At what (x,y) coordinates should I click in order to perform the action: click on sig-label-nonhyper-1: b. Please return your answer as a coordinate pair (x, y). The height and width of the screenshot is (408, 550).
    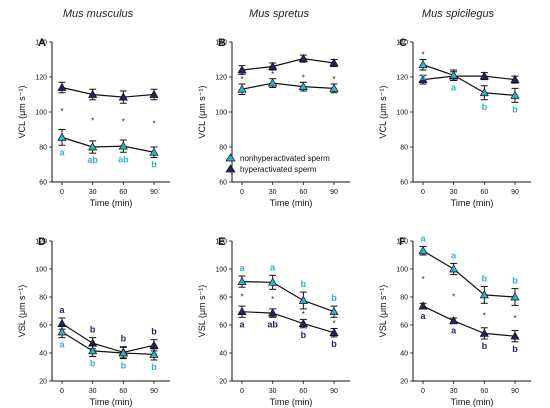
    Looking at the image, I should click on (93, 364).